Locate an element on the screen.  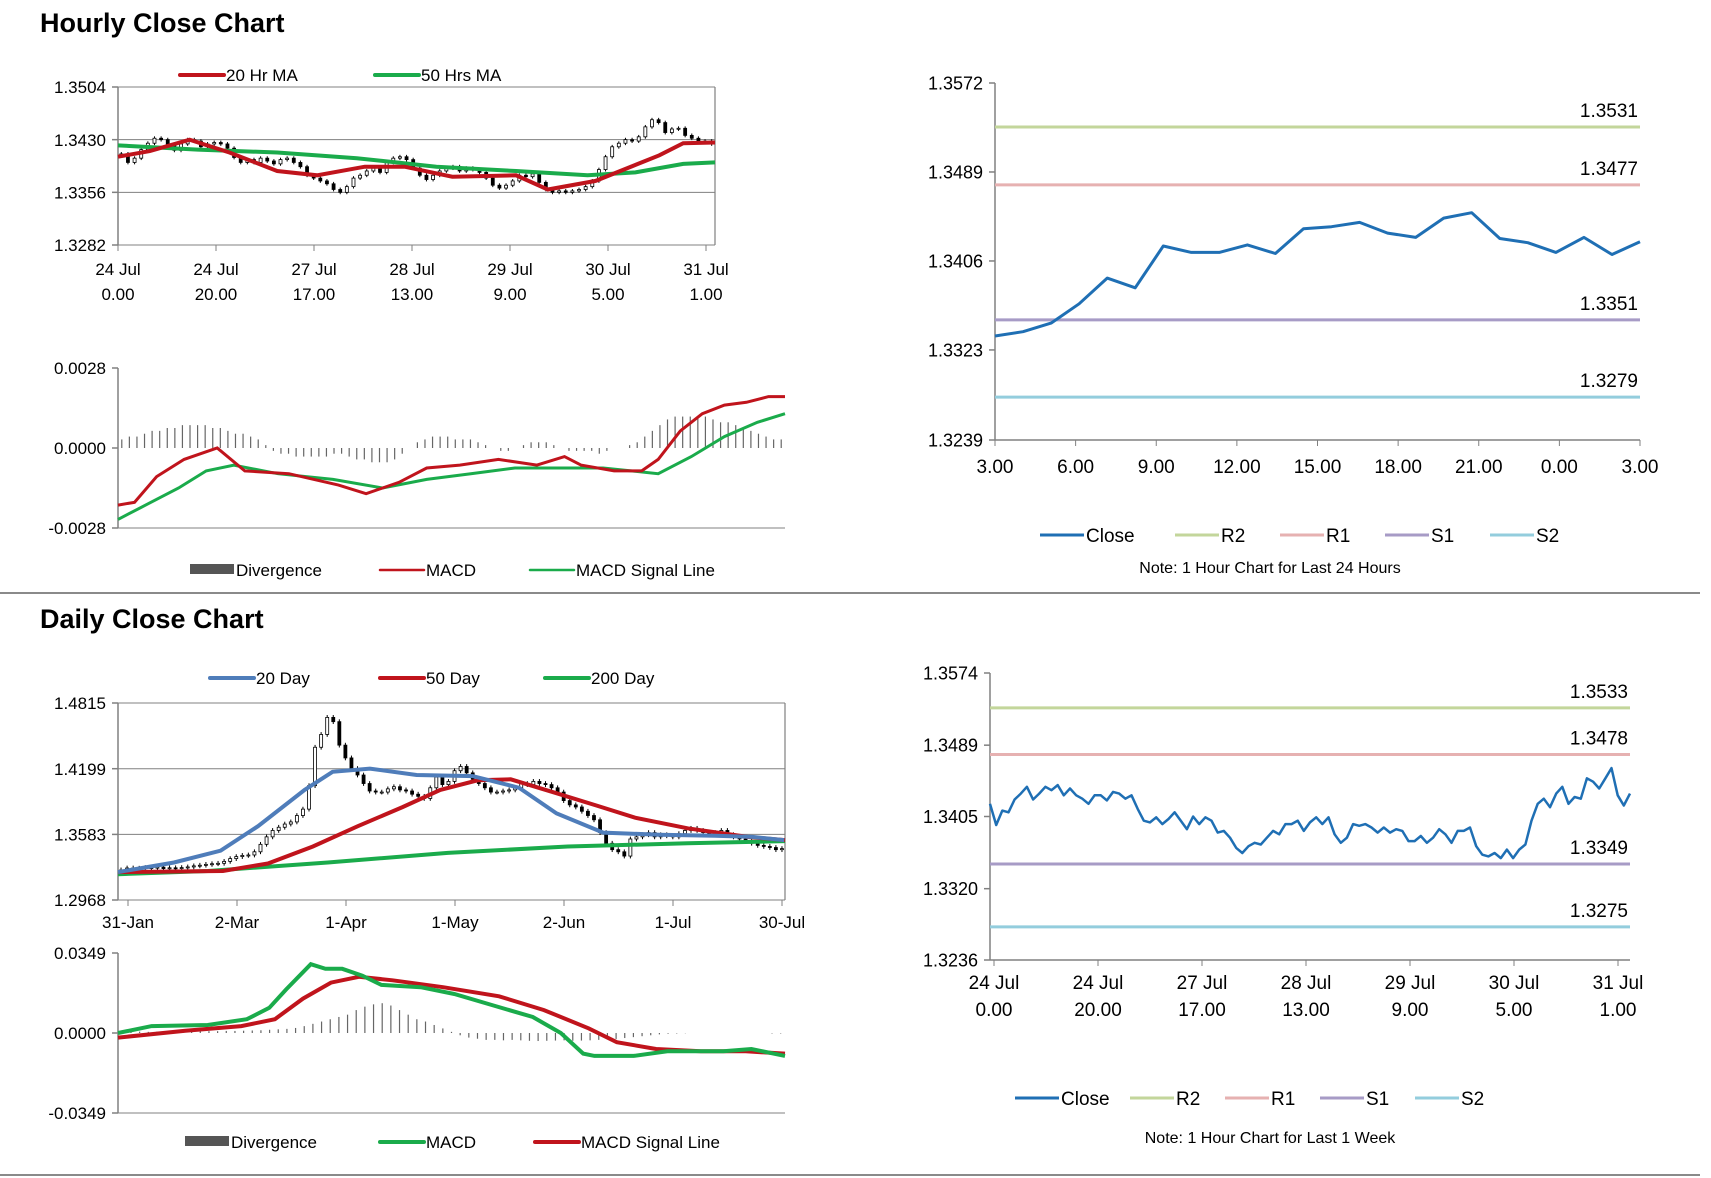
weekly-legend-label: Close is located at coordinates (1085, 1099).